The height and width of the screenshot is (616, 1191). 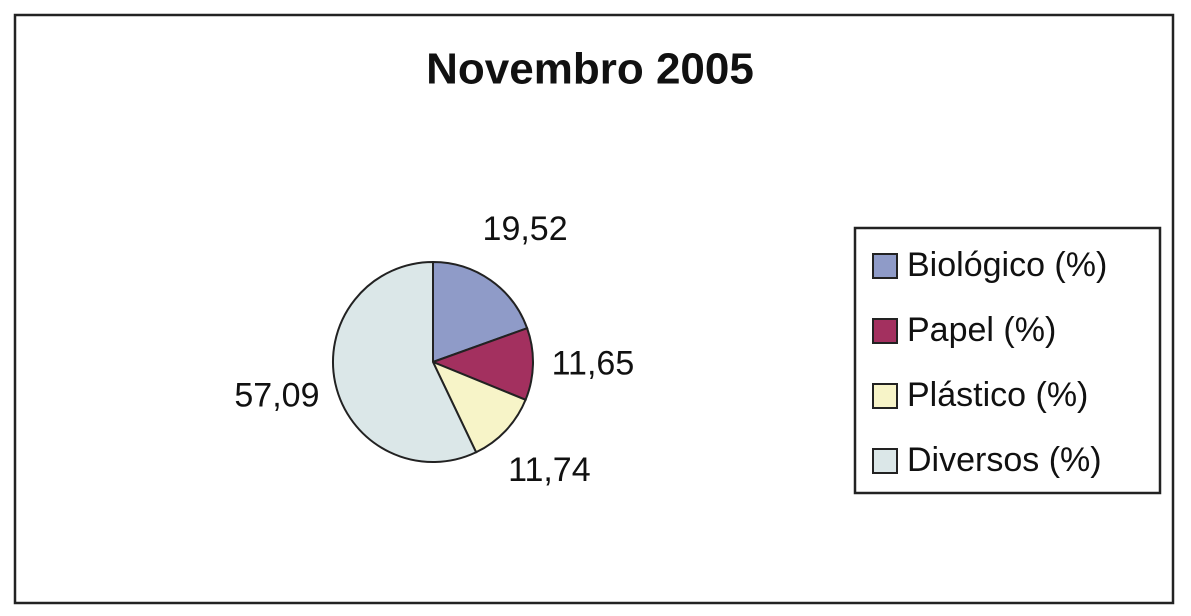 What do you see at coordinates (981, 330) in the screenshot?
I see `legend-label: Papel (%)` at bounding box center [981, 330].